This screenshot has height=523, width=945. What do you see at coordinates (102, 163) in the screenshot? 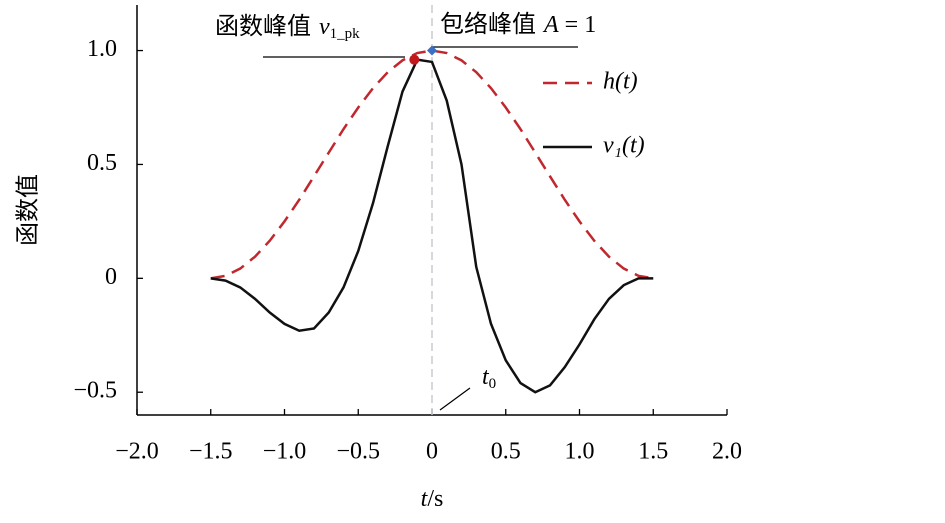
I see `y-tick-label: 0.5` at bounding box center [102, 163].